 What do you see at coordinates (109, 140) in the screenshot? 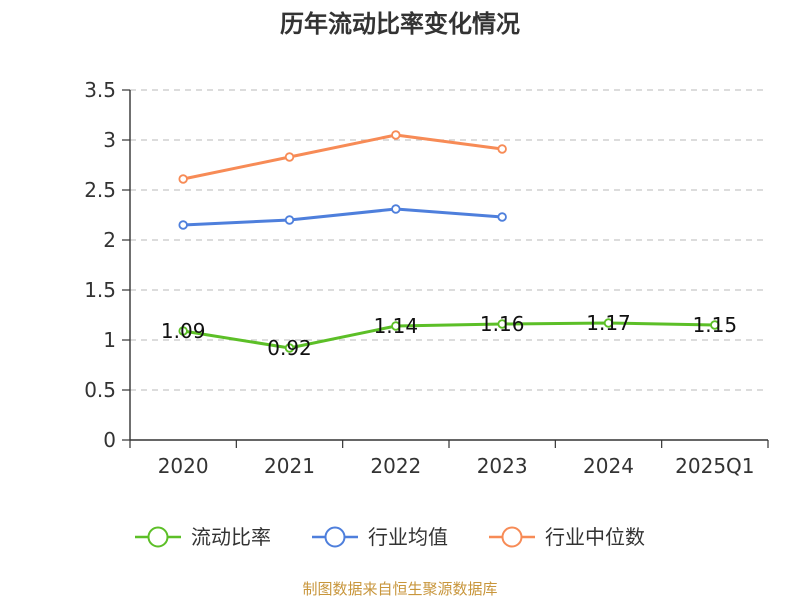
I see `y-tick-label: 3` at bounding box center [109, 140].